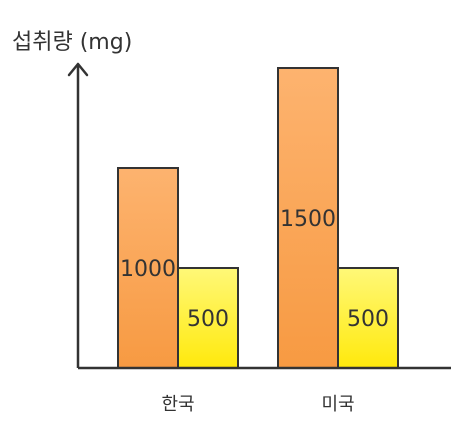 The width and height of the screenshot is (451, 439). I want to click on bar-한국-1, so click(148, 268).